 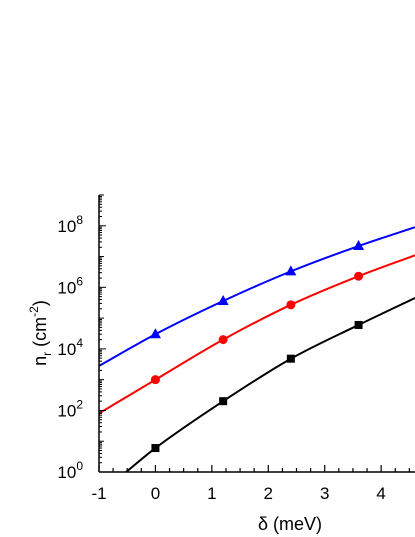 I want to click on x-tick-label: 2, so click(x=268, y=493).